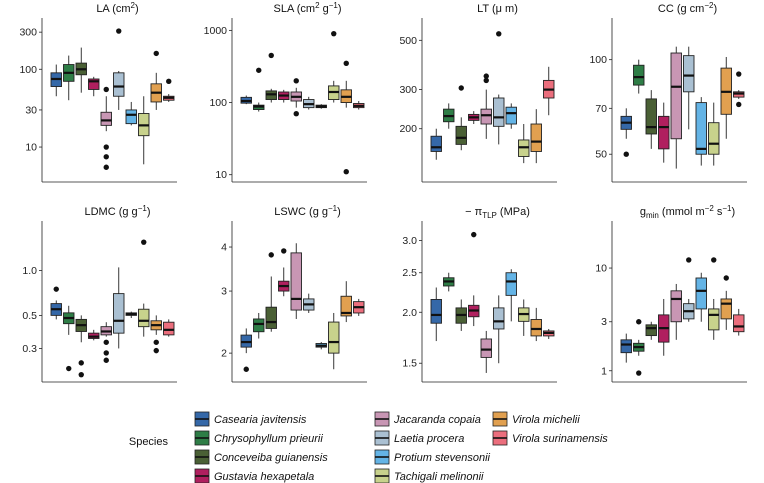  What do you see at coordinates (324, 9) in the screenshot?
I see `panel-title-part: g` at bounding box center [324, 9].